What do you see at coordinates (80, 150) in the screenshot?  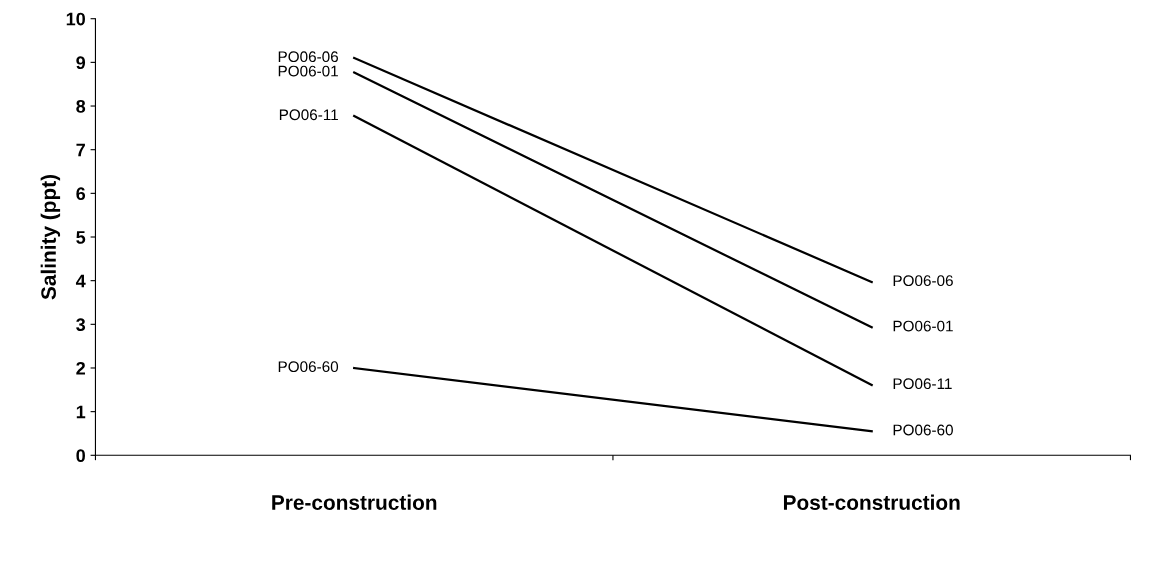 I see `y-tick-label: 7` at bounding box center [80, 150].